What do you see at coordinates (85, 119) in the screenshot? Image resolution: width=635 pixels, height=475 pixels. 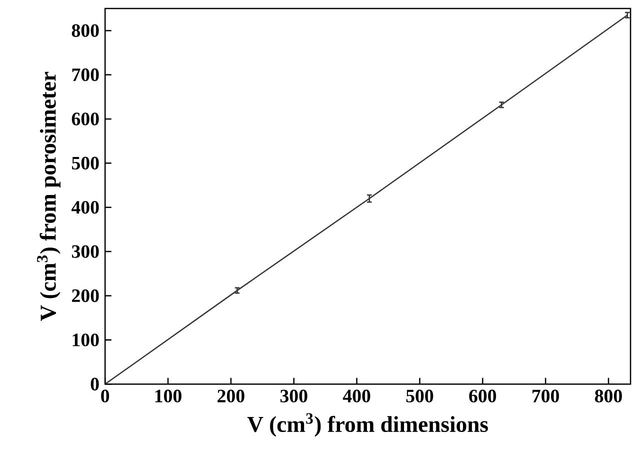 I see `y-tick-label: 600` at bounding box center [85, 119].